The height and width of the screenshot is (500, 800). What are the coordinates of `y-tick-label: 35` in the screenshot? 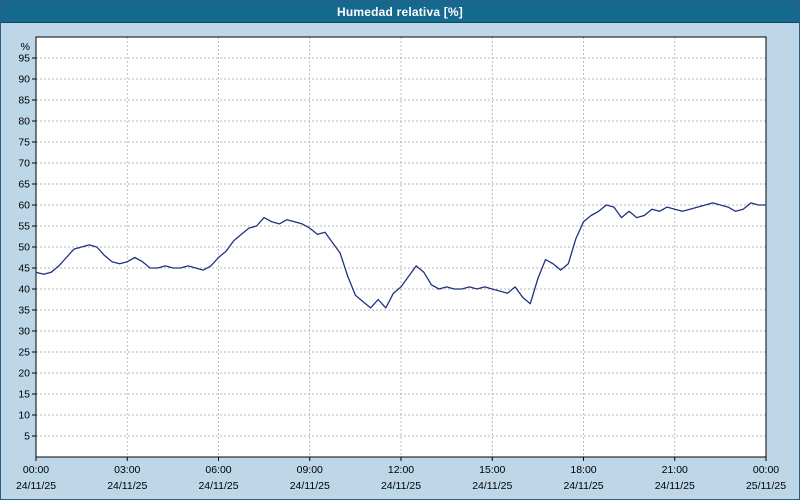 It's located at (24, 311).